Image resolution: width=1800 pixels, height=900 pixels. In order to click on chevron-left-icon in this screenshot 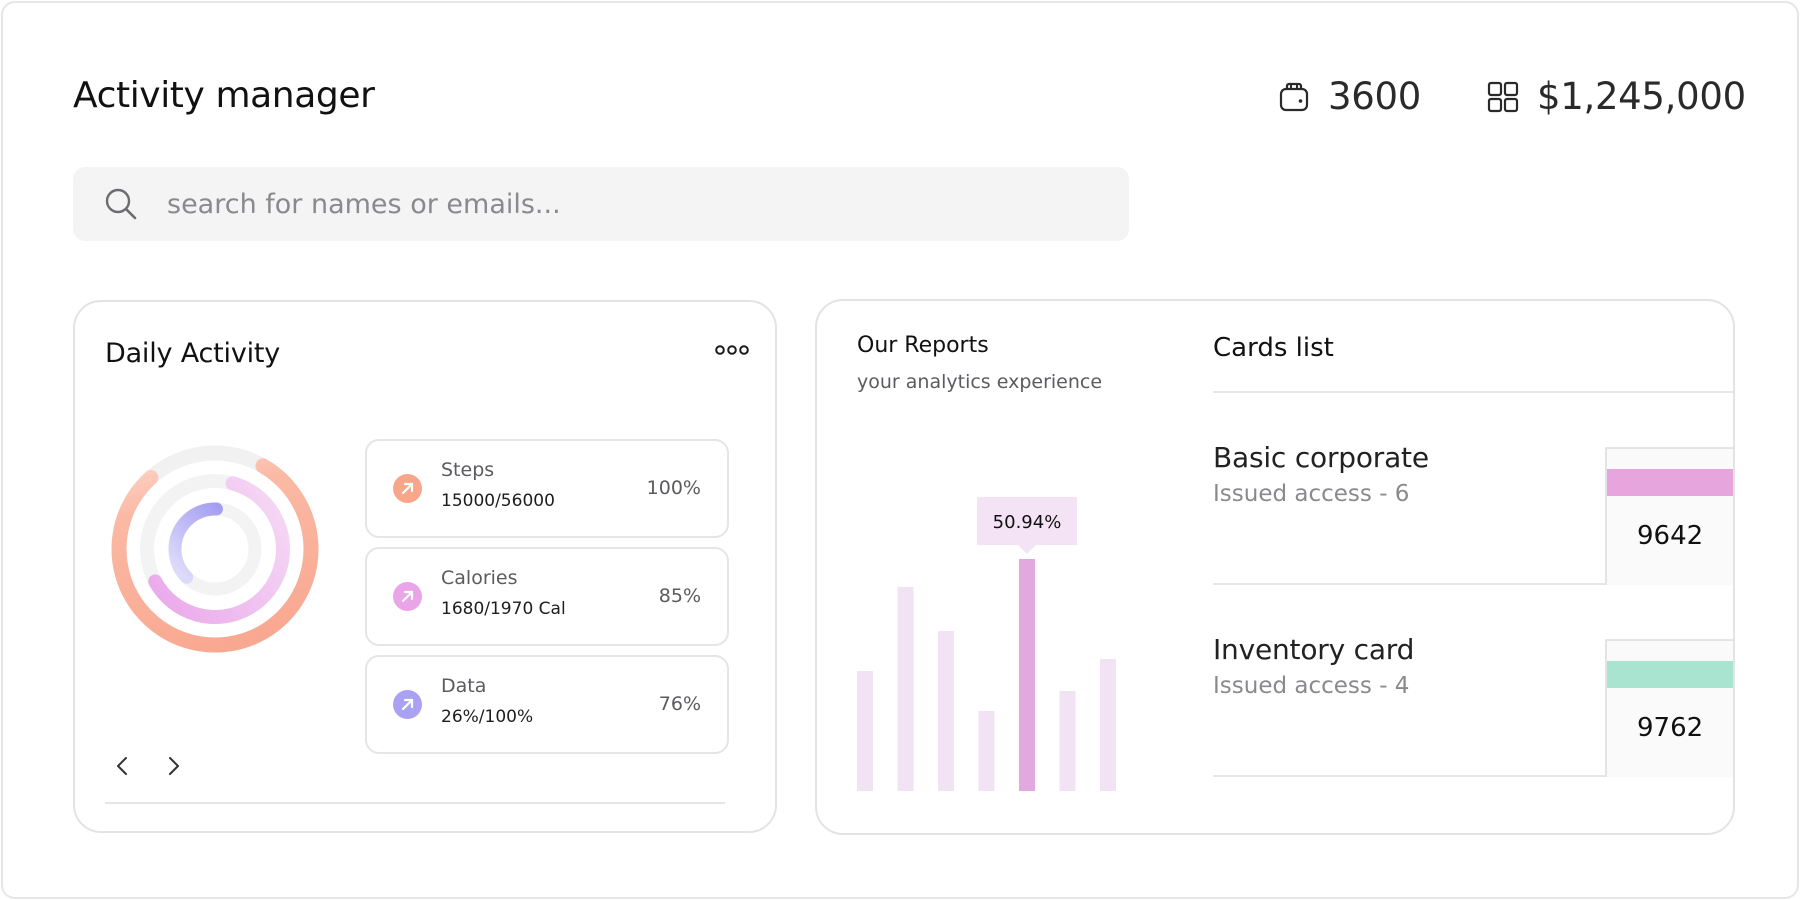, I will do `click(123, 766)`.